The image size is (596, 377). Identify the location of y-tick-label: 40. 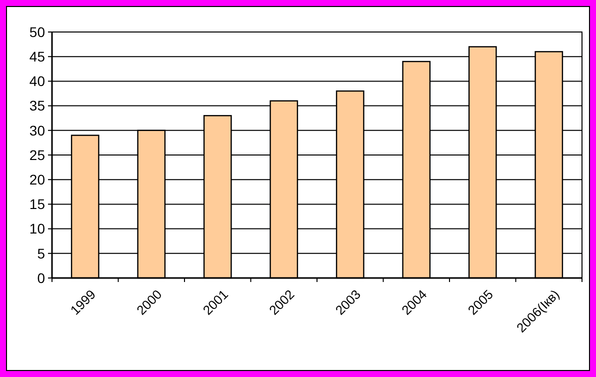
(37, 81).